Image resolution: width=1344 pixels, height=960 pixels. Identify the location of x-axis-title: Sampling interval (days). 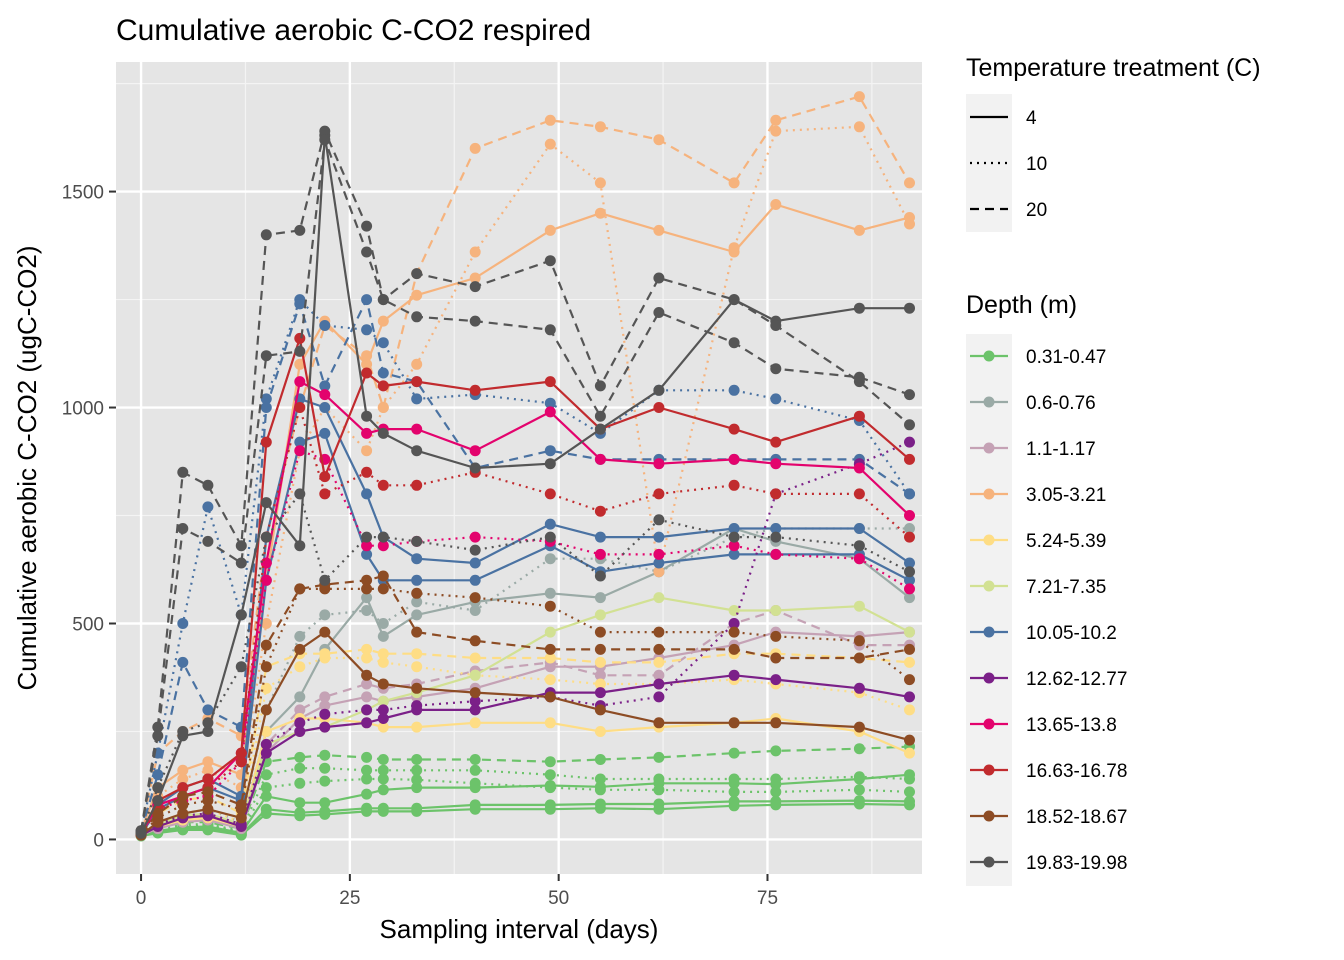
(519, 929).